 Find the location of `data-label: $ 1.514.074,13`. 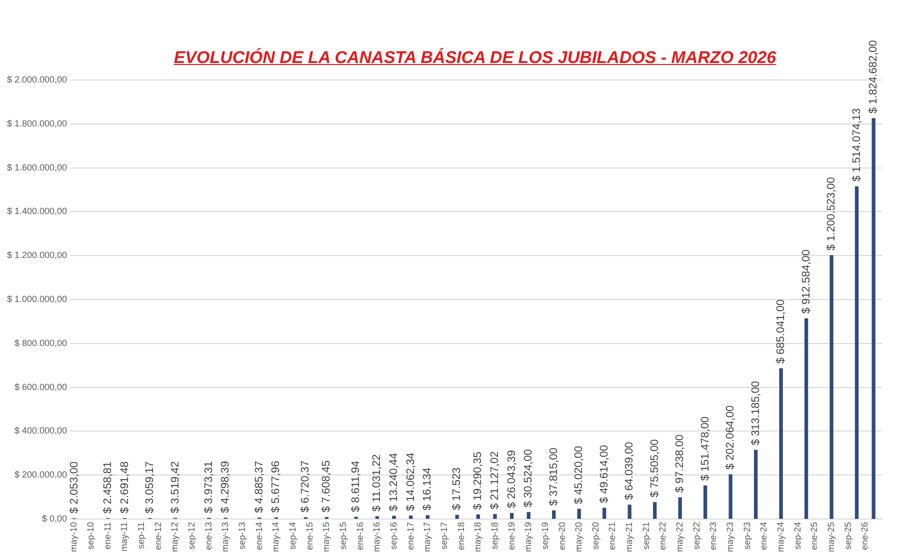

data-label: $ 1.514.074,13 is located at coordinates (856, 145).